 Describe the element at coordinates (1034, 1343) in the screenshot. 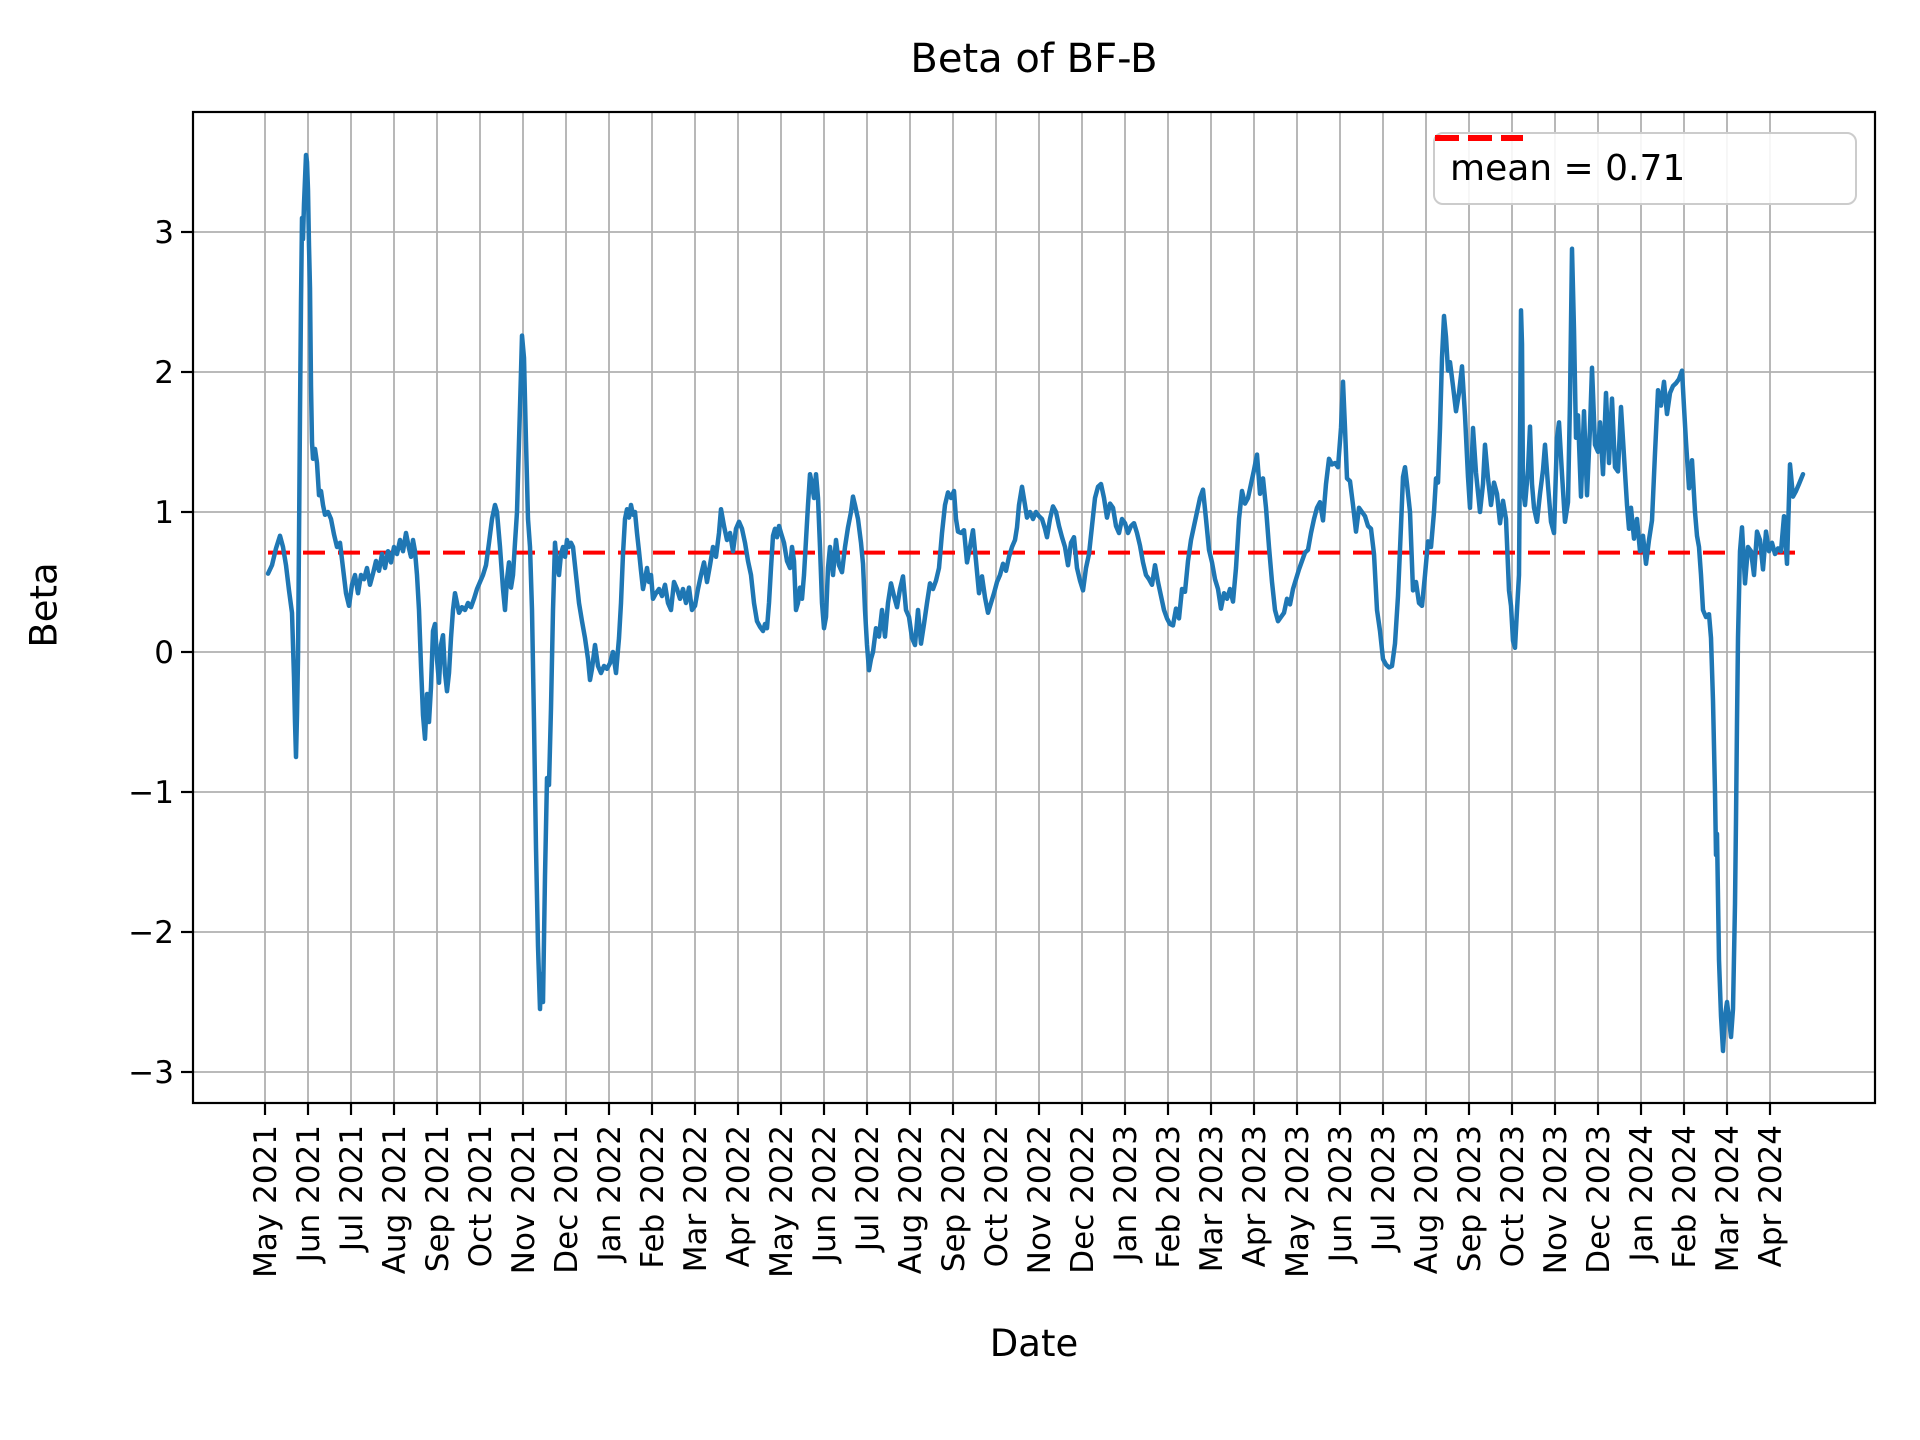

I see `x-axis-label: Date` at that location.